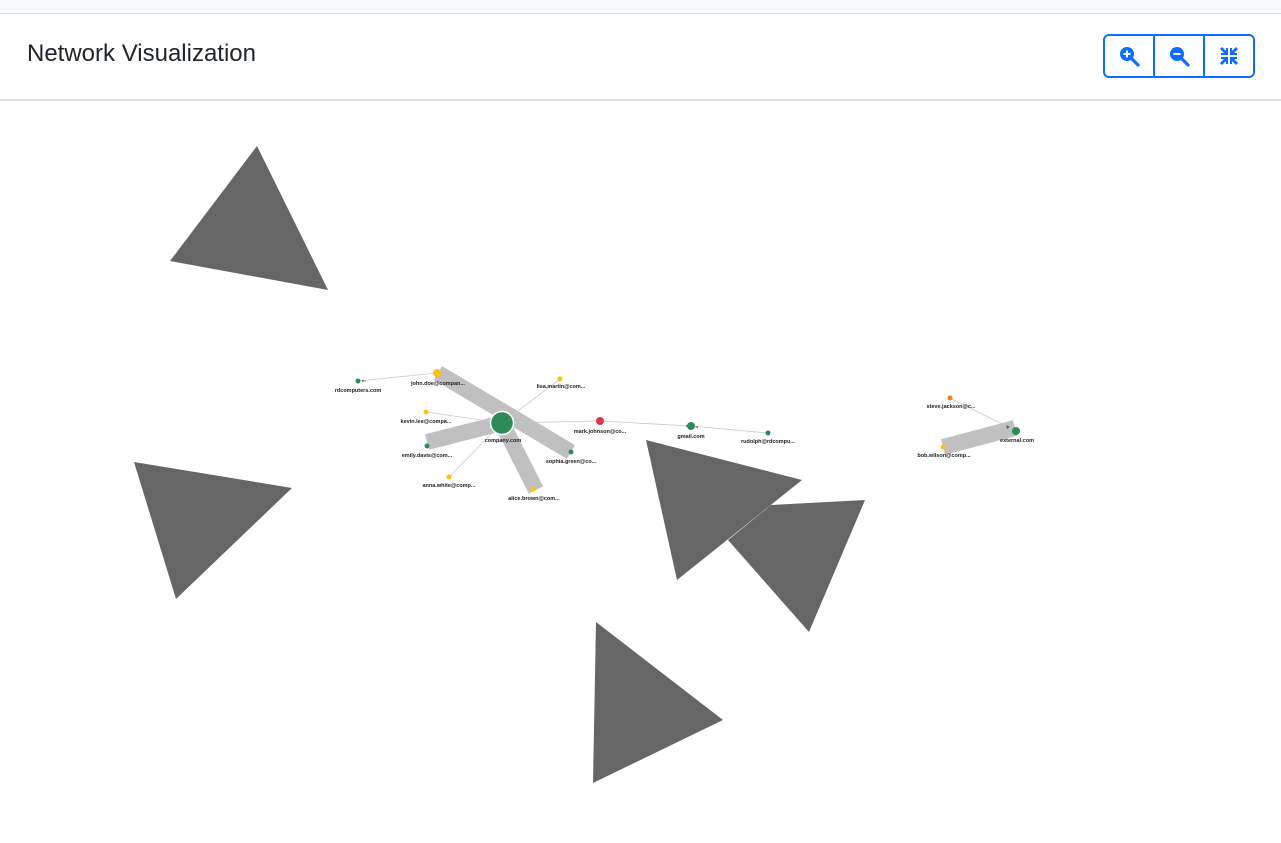 This screenshot has height=843, width=1281. What do you see at coordinates (358, 381) in the screenshot?
I see `node-rdcomputers` at bounding box center [358, 381].